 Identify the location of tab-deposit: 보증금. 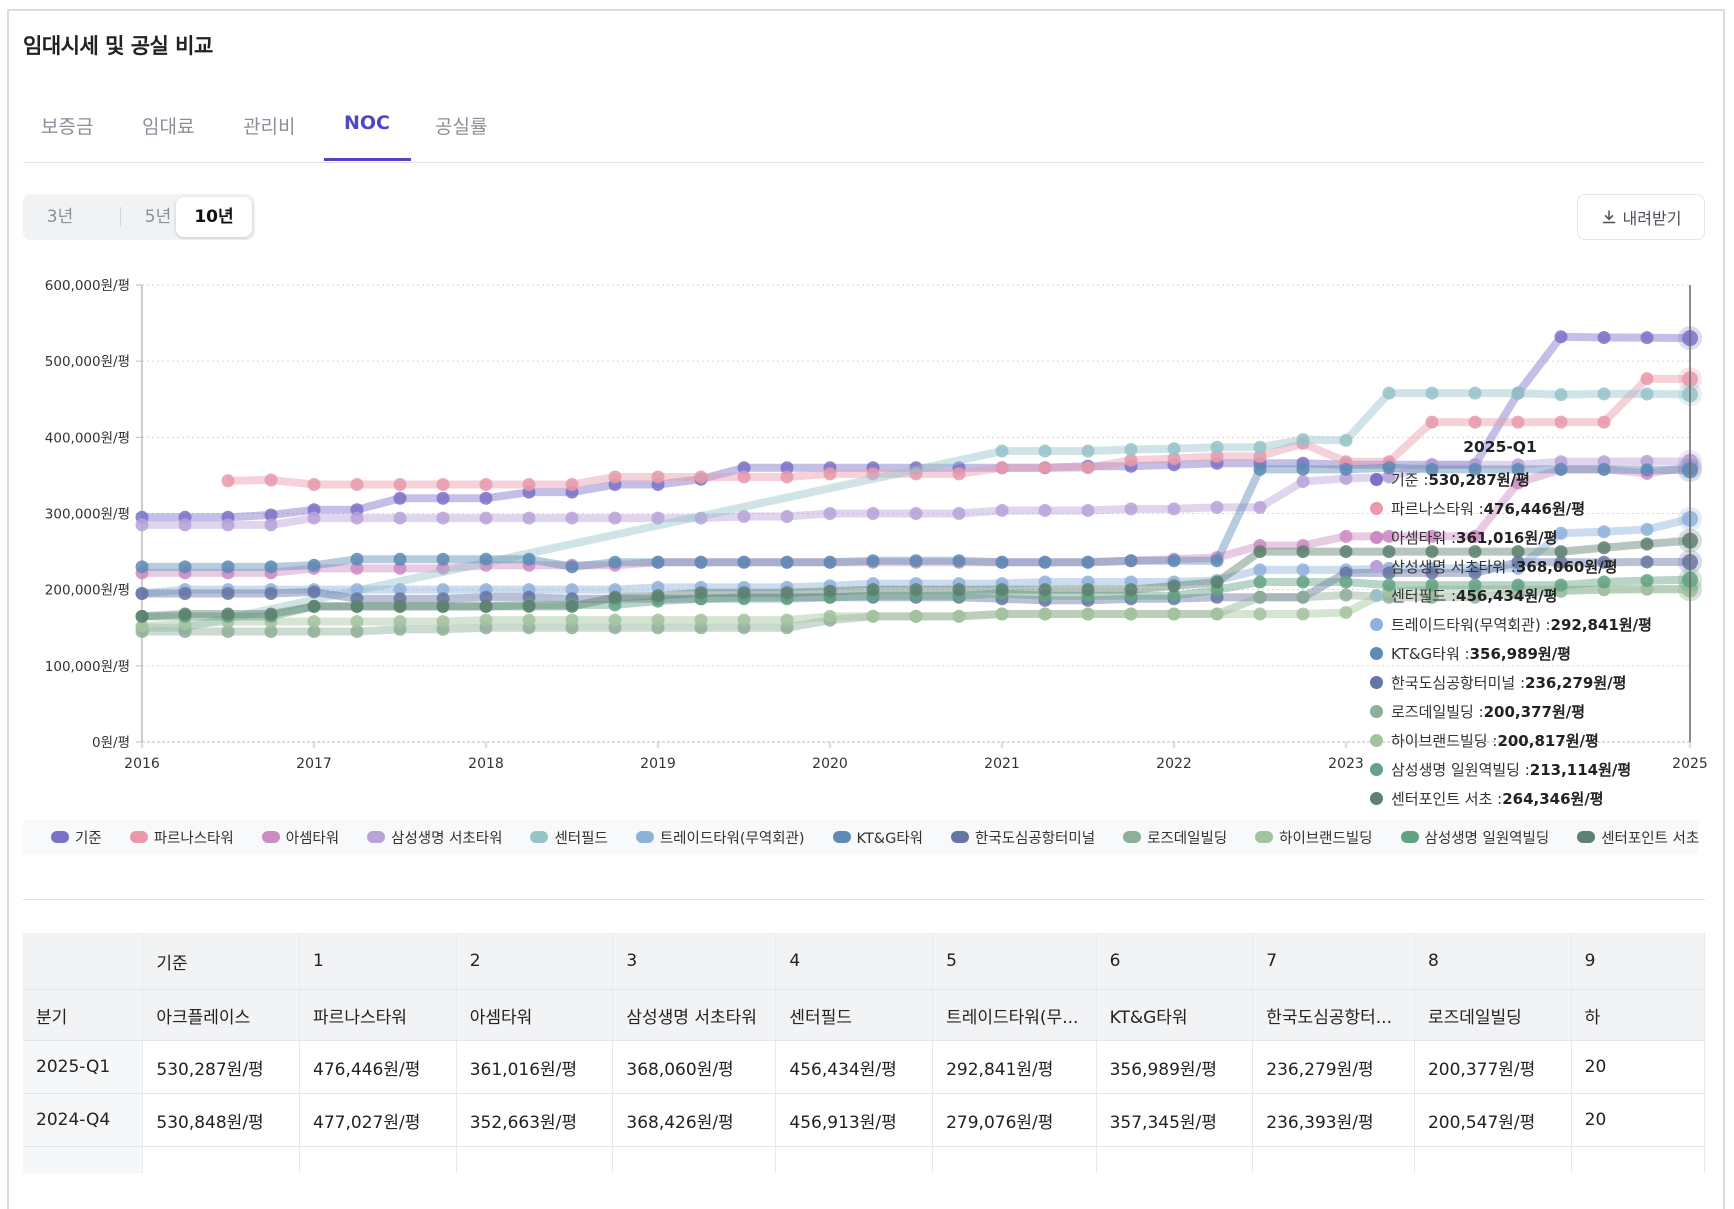
(67, 127).